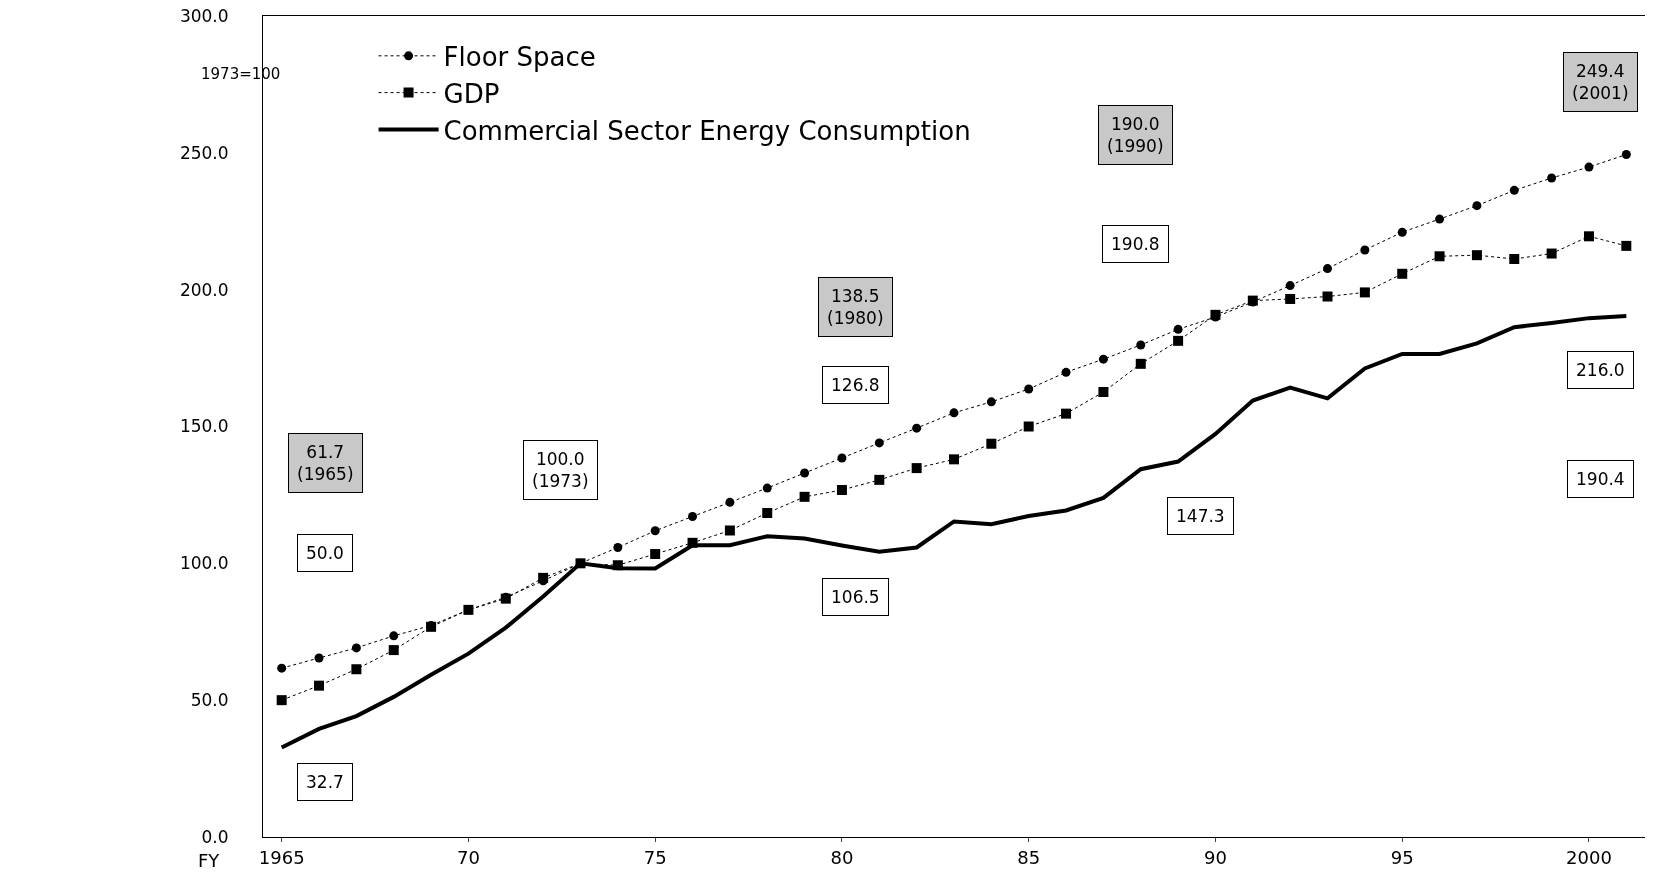 This screenshot has height=883, width=1653. I want to click on x-axis-title: FY, so click(209, 860).